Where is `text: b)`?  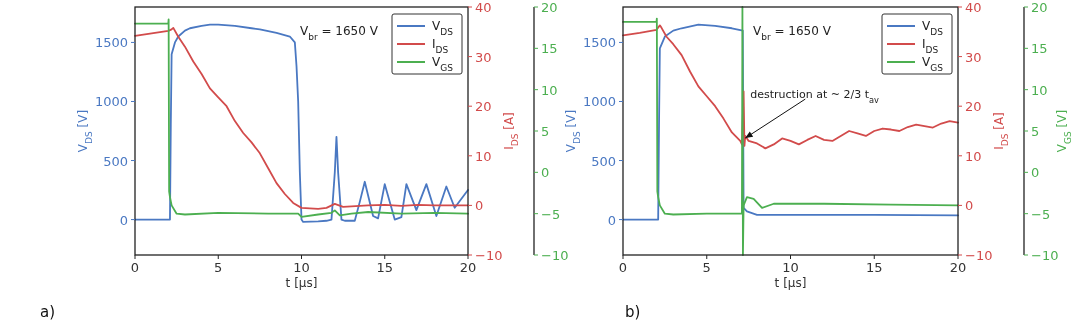
text: b) is located at coordinates (633, 312).